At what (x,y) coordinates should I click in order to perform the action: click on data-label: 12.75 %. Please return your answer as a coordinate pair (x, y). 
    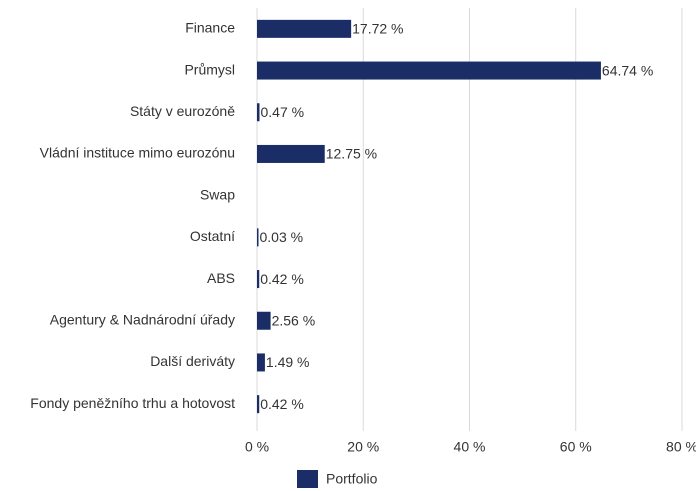
    Looking at the image, I should click on (351, 154).